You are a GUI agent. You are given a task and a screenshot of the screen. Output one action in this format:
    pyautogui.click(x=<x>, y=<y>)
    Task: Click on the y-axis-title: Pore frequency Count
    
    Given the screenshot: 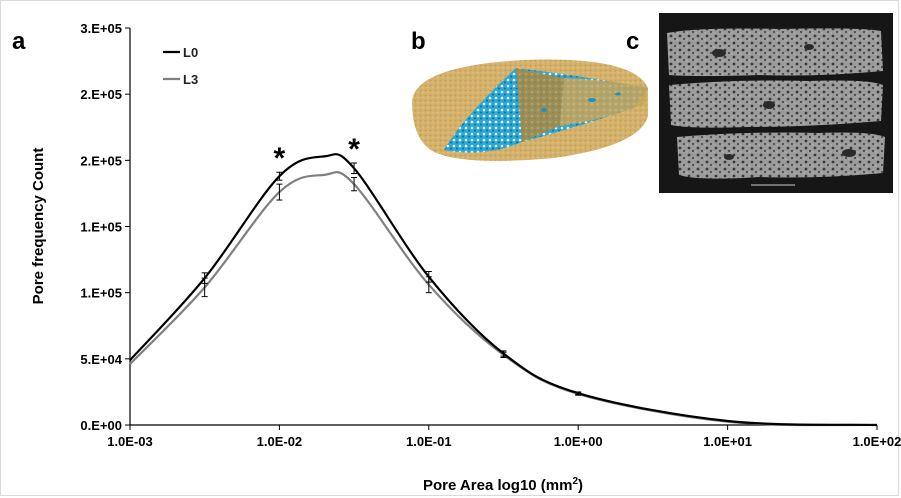 What is the action you would take?
    pyautogui.click(x=38, y=226)
    